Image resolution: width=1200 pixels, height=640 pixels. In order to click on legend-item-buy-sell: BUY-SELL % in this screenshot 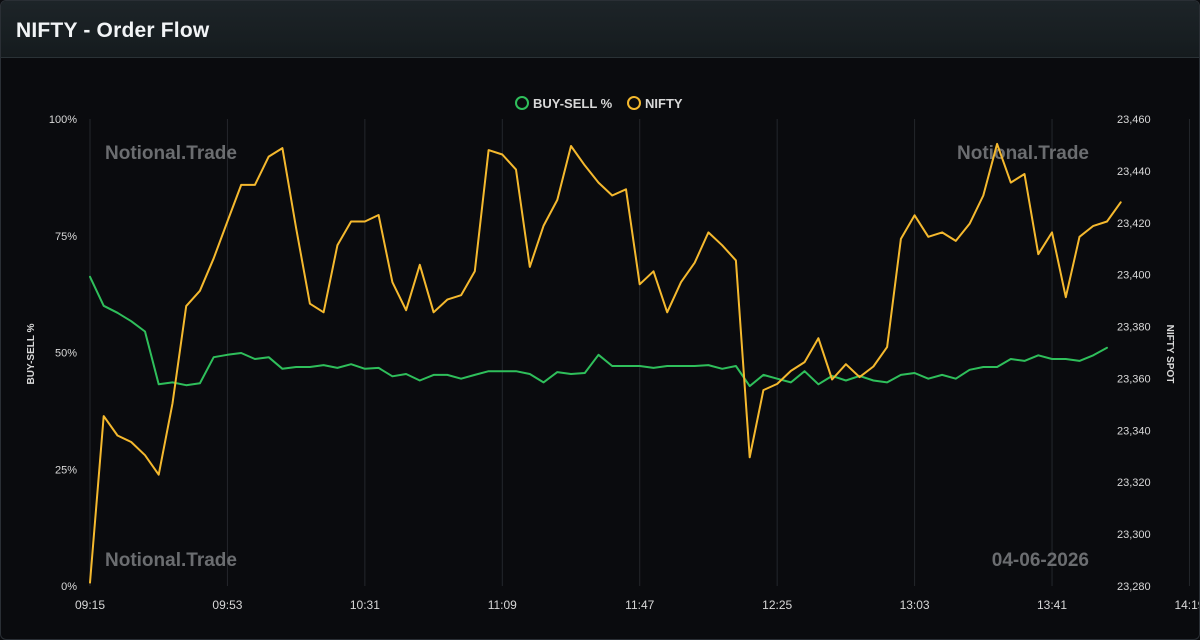, I will do `click(564, 103)`.